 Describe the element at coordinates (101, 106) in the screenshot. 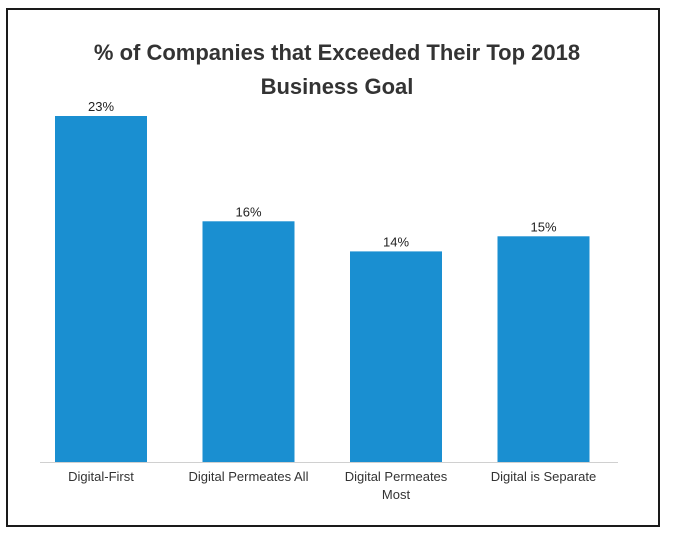

I see `bar-value-label: 23%` at that location.